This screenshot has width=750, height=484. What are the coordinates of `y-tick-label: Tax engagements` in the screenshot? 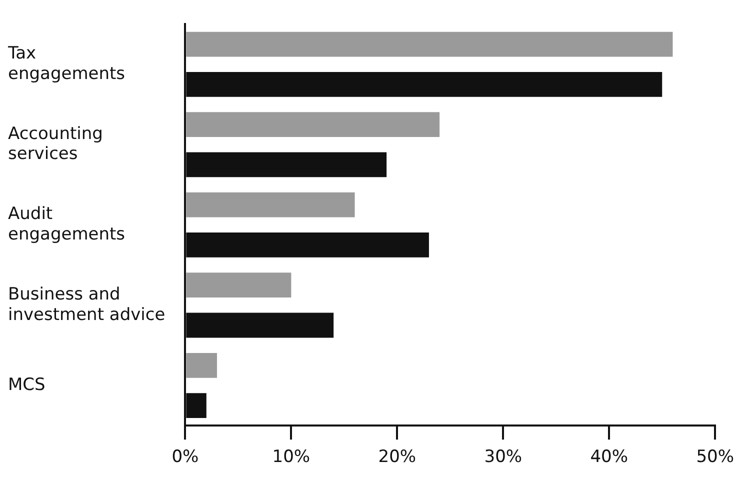 It's located at (66, 64).